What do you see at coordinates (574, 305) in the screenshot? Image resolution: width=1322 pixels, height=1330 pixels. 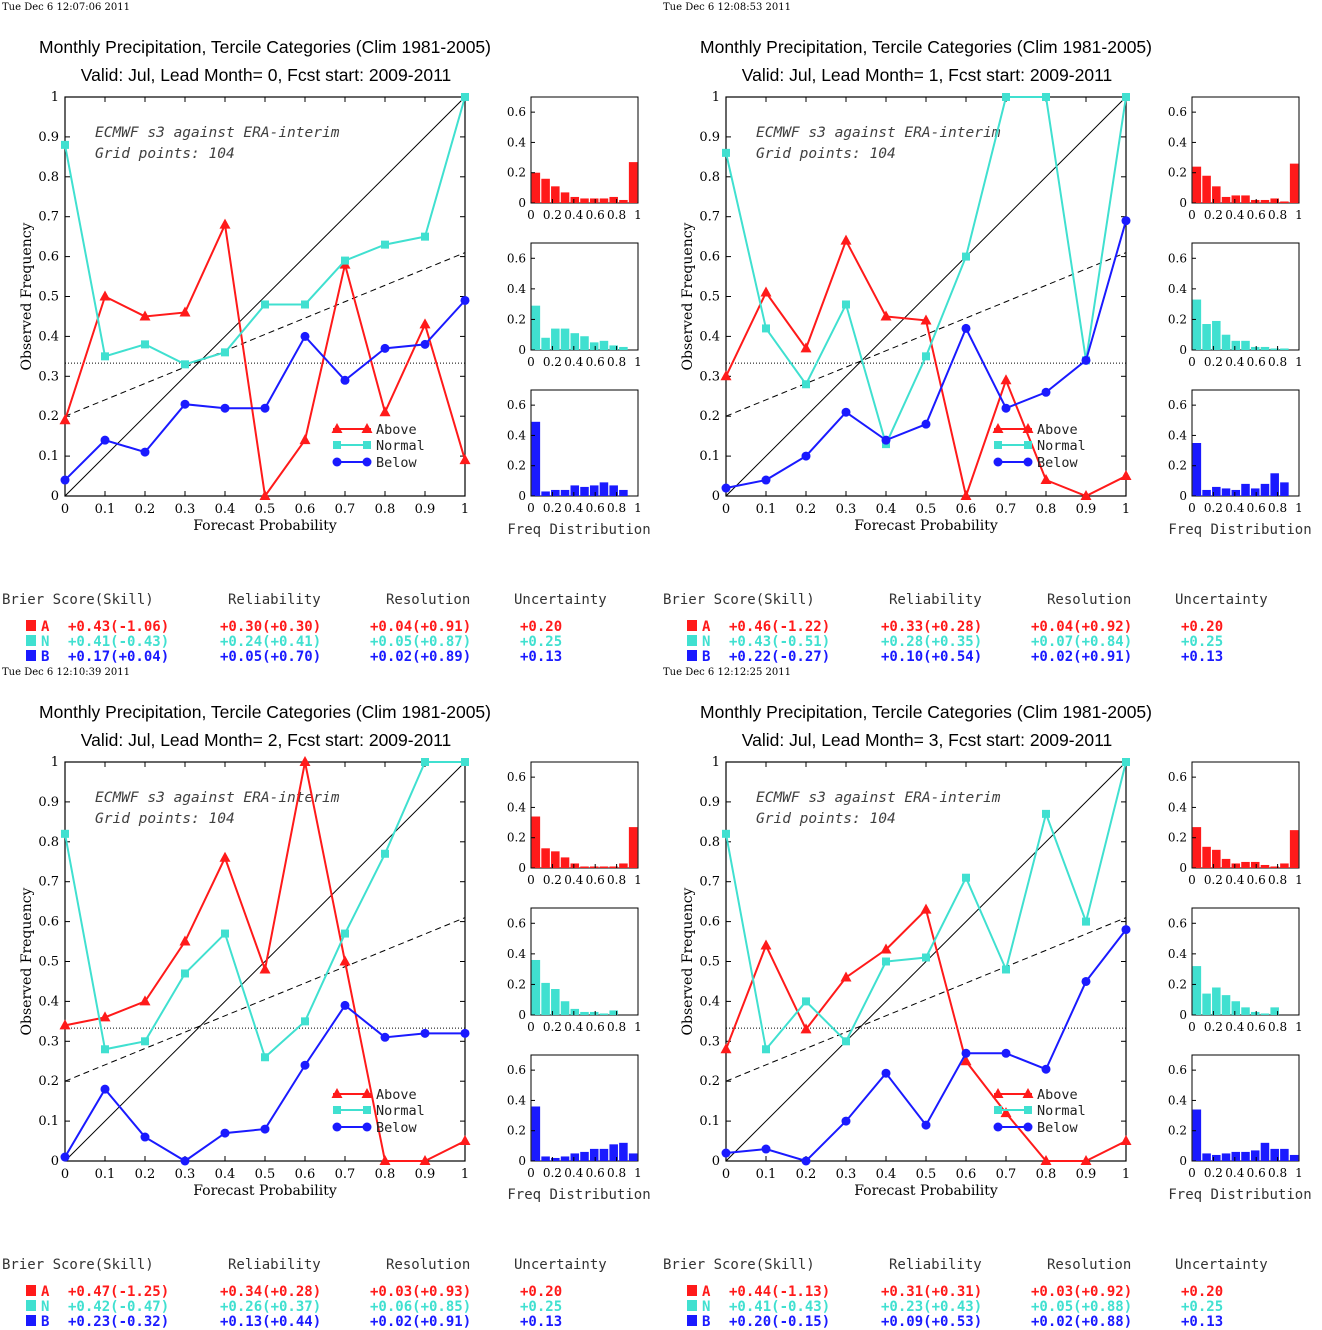 I see `histogram-normal: 00.20.40.60 0.2 0.4 0.6 0.8 1` at bounding box center [574, 305].